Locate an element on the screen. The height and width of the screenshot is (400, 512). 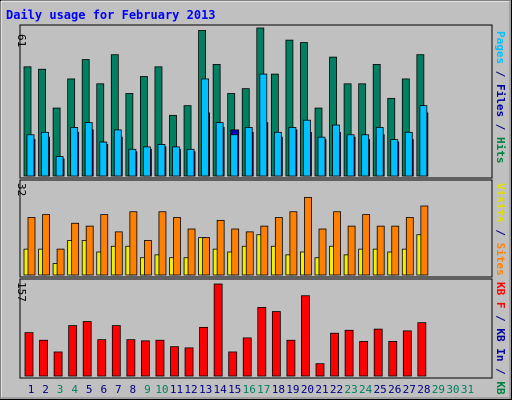
day-label: 25 is located at coordinates (380, 389).